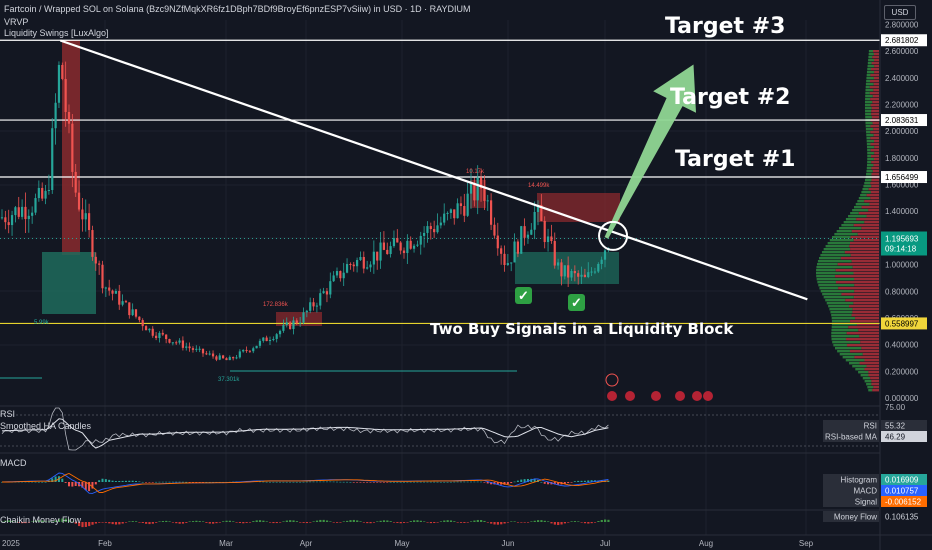 This screenshot has width=932, height=550. Describe the element at coordinates (851, 516) in the screenshot. I see `money-flow-label-bg` at that location.